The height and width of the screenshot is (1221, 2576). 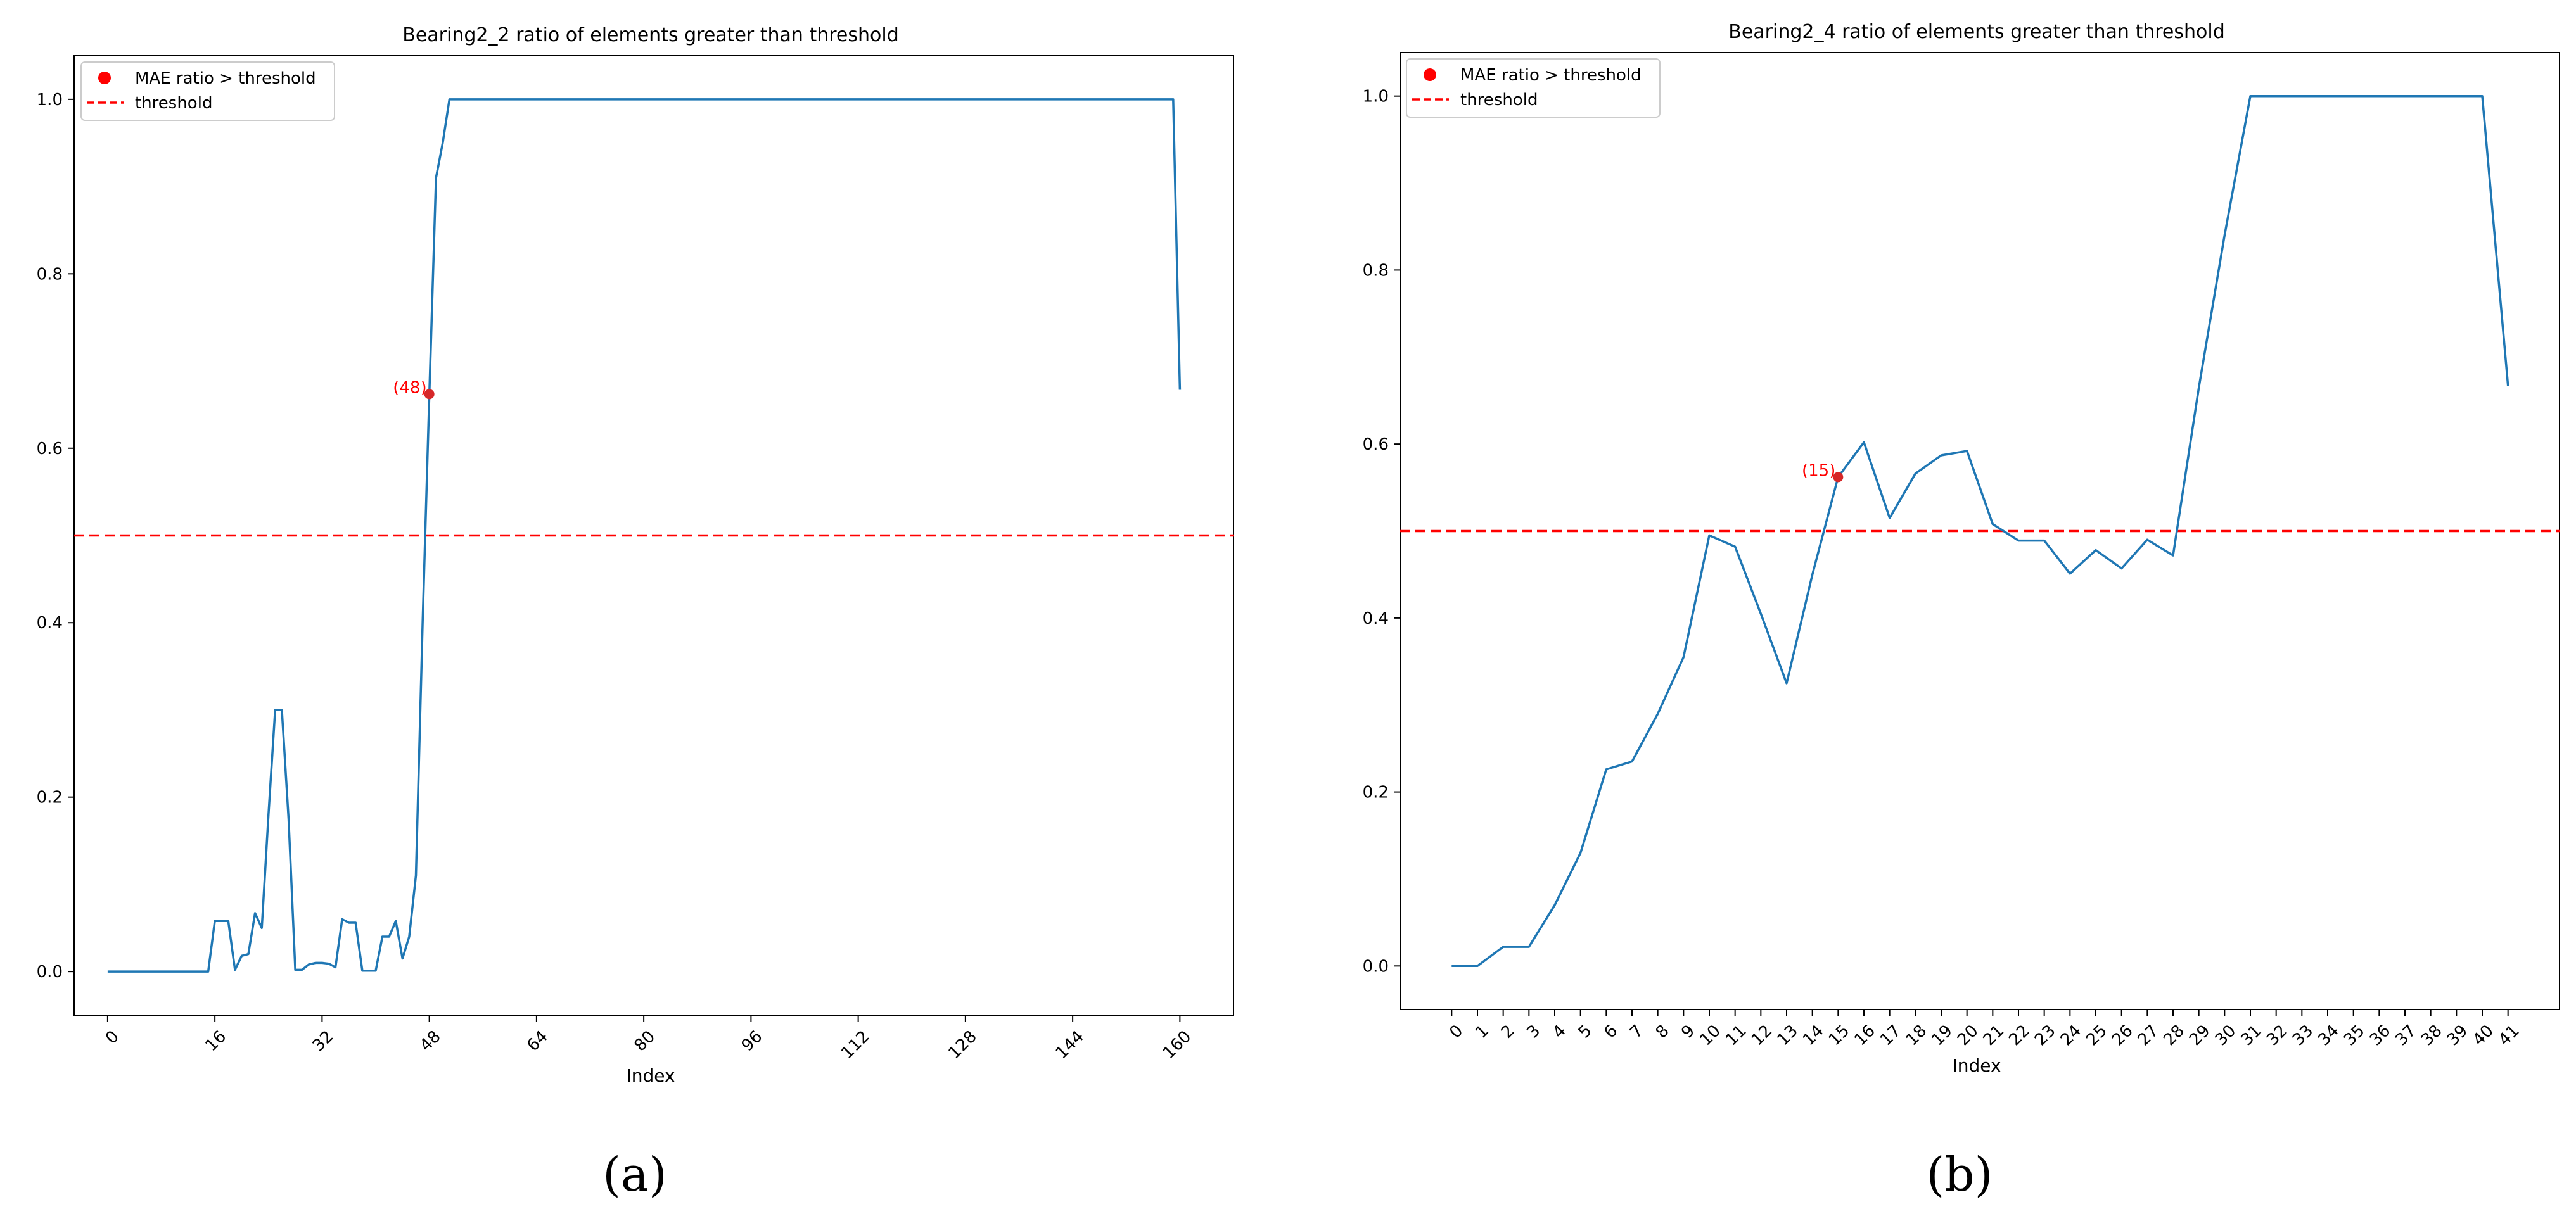 What do you see at coordinates (1959, 1175) in the screenshot?
I see `panel-caption-b: (b)` at bounding box center [1959, 1175].